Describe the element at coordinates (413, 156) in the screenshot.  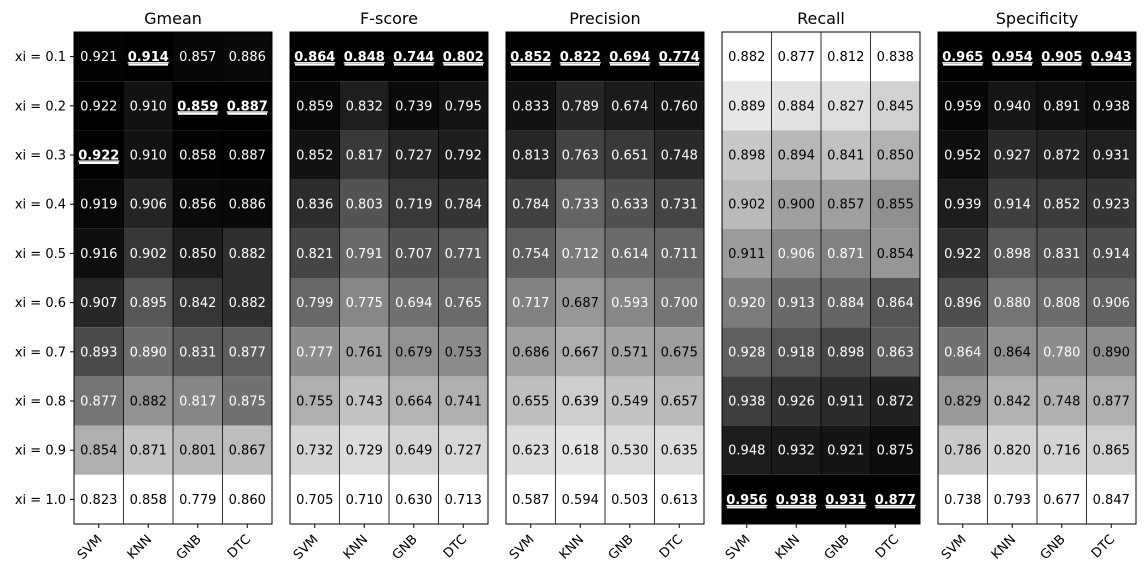
I see `cell-value-label: 0.727` at that location.